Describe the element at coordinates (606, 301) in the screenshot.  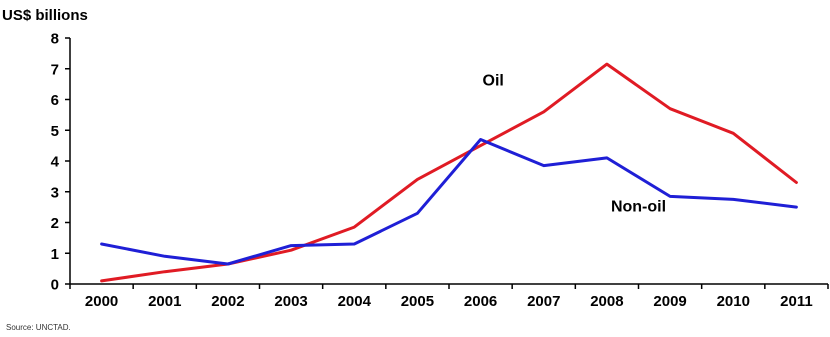
I see `x-tick-label: 2008` at that location.